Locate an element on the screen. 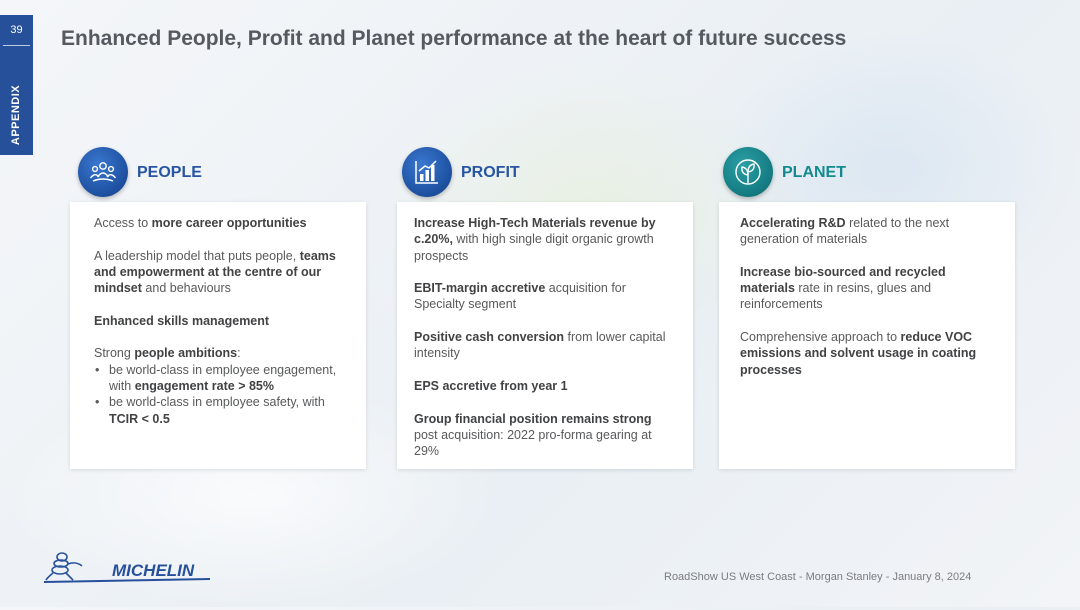 The width and height of the screenshot is (1080, 610). leaf-globe-icon is located at coordinates (748, 172).